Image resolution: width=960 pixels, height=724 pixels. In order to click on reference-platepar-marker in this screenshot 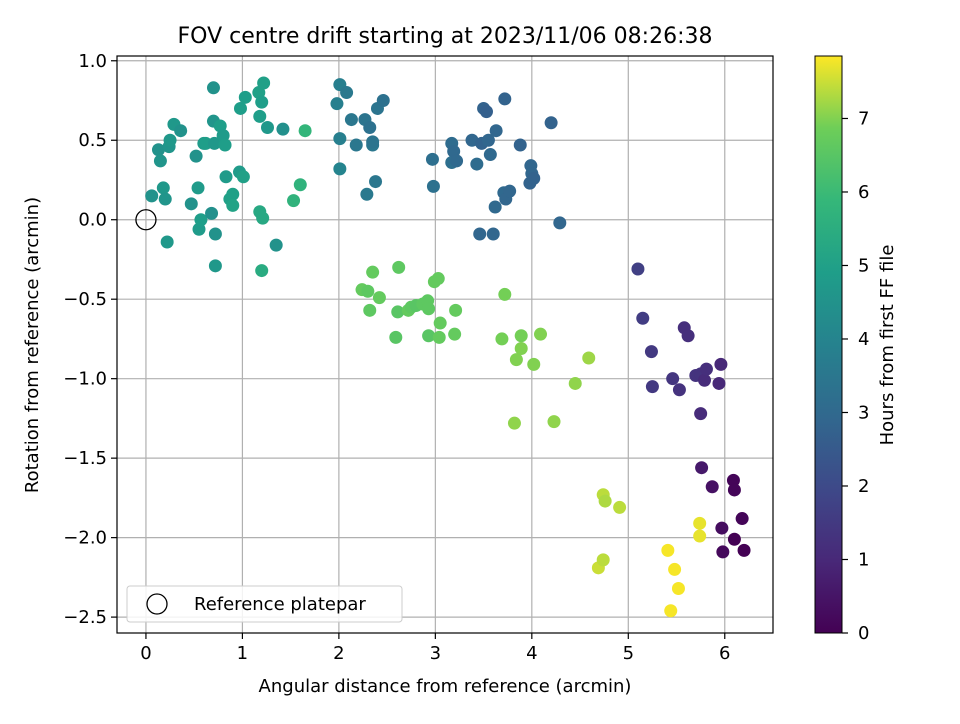, I will do `click(146, 220)`.